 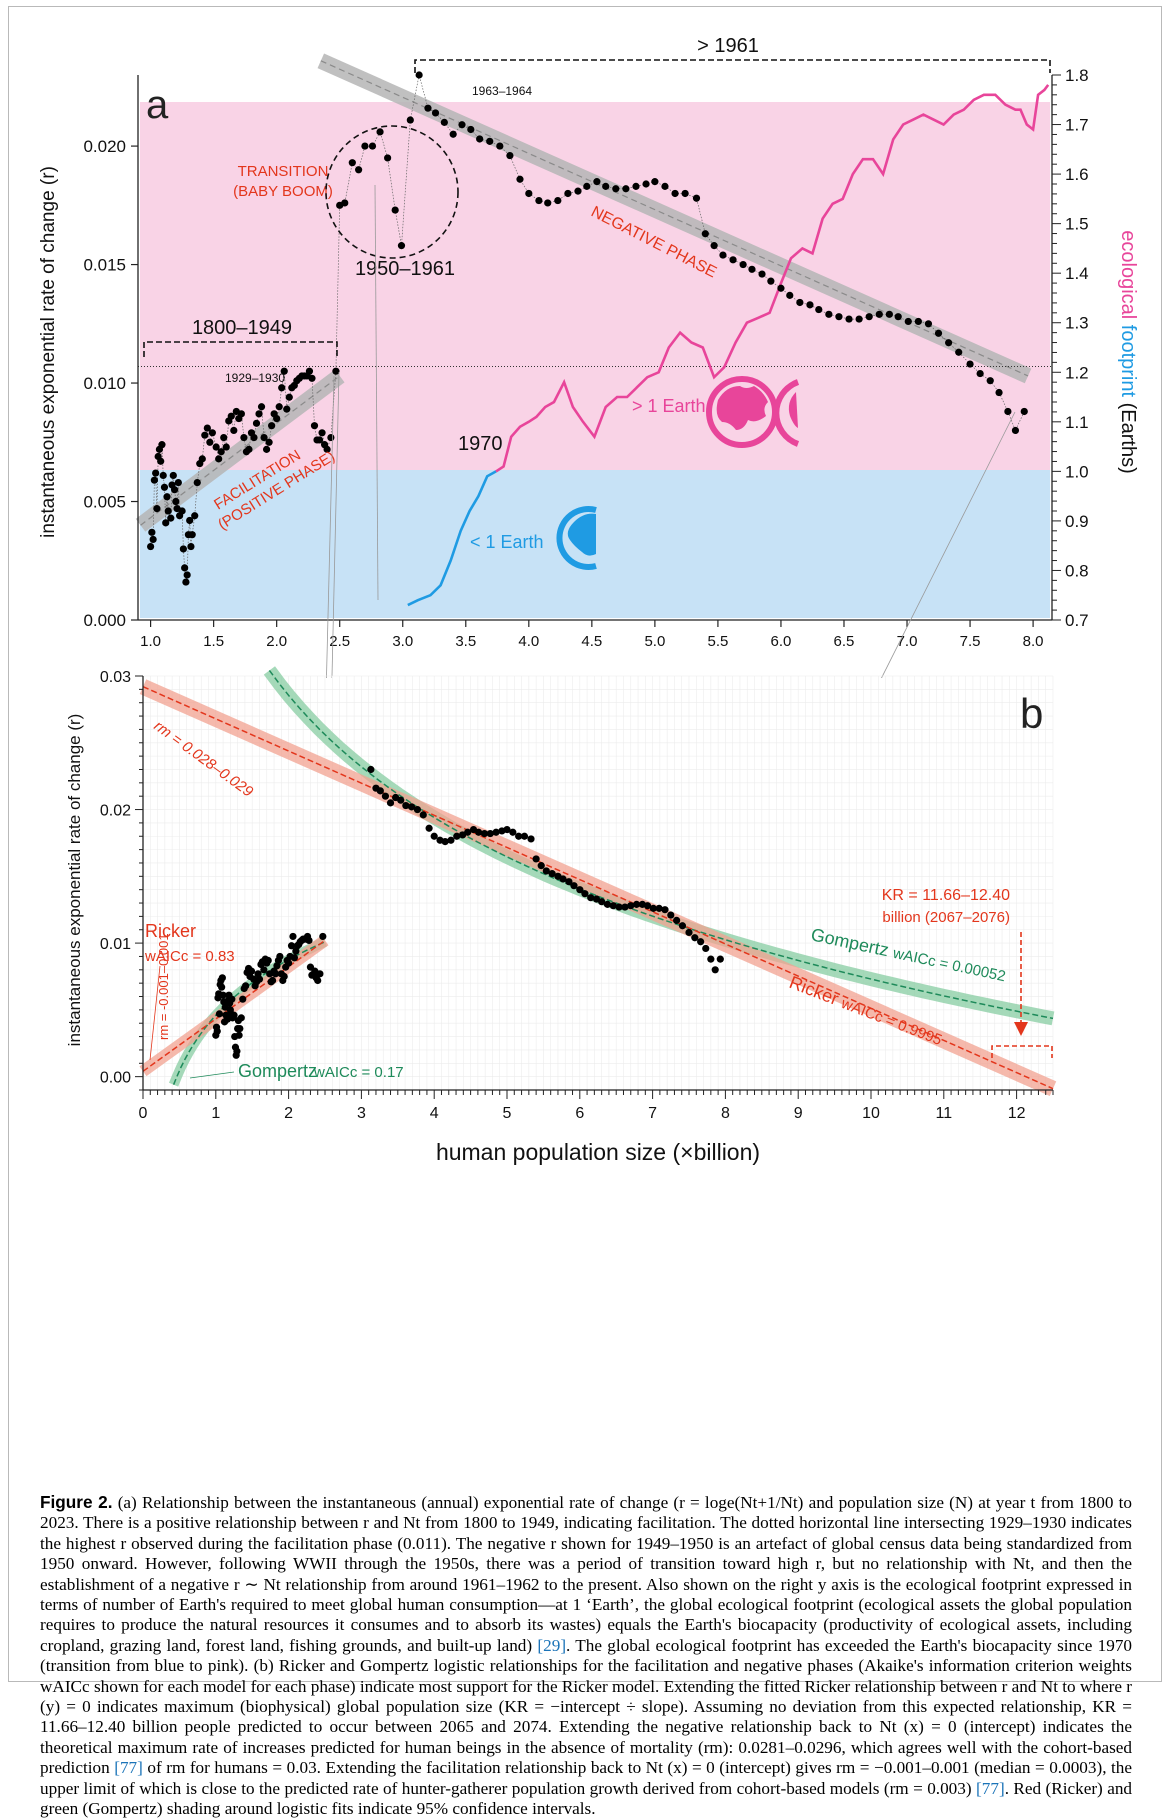 What do you see at coordinates (480, 444) in the screenshot?
I see `annotation-1970: 1970` at bounding box center [480, 444].